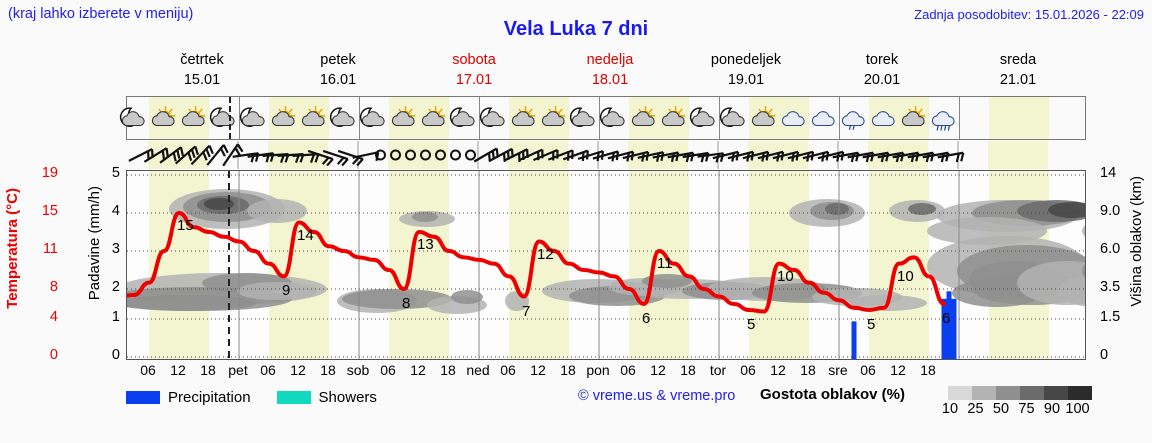 This screenshot has width=1152, height=443. I want to click on day-date: 21.01, so click(1018, 80).